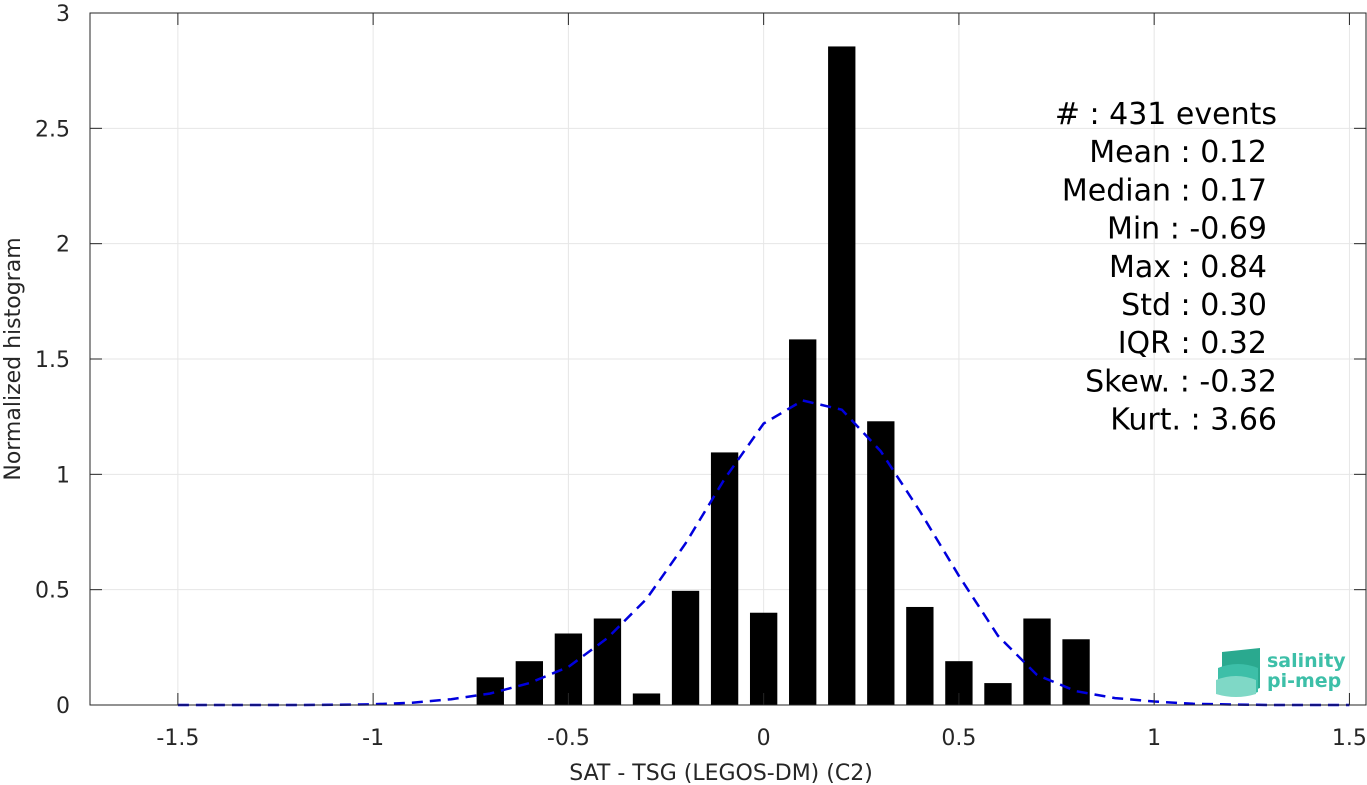  Describe the element at coordinates (373, 738) in the screenshot. I see `x-tick-label: -1` at that location.